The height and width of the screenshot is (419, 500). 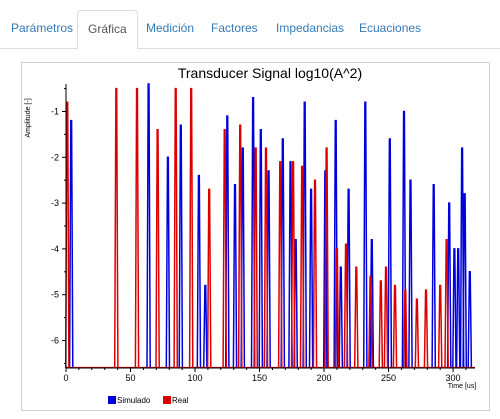 I want to click on y-axis-label: Amplitude [-], so click(x=28, y=117).